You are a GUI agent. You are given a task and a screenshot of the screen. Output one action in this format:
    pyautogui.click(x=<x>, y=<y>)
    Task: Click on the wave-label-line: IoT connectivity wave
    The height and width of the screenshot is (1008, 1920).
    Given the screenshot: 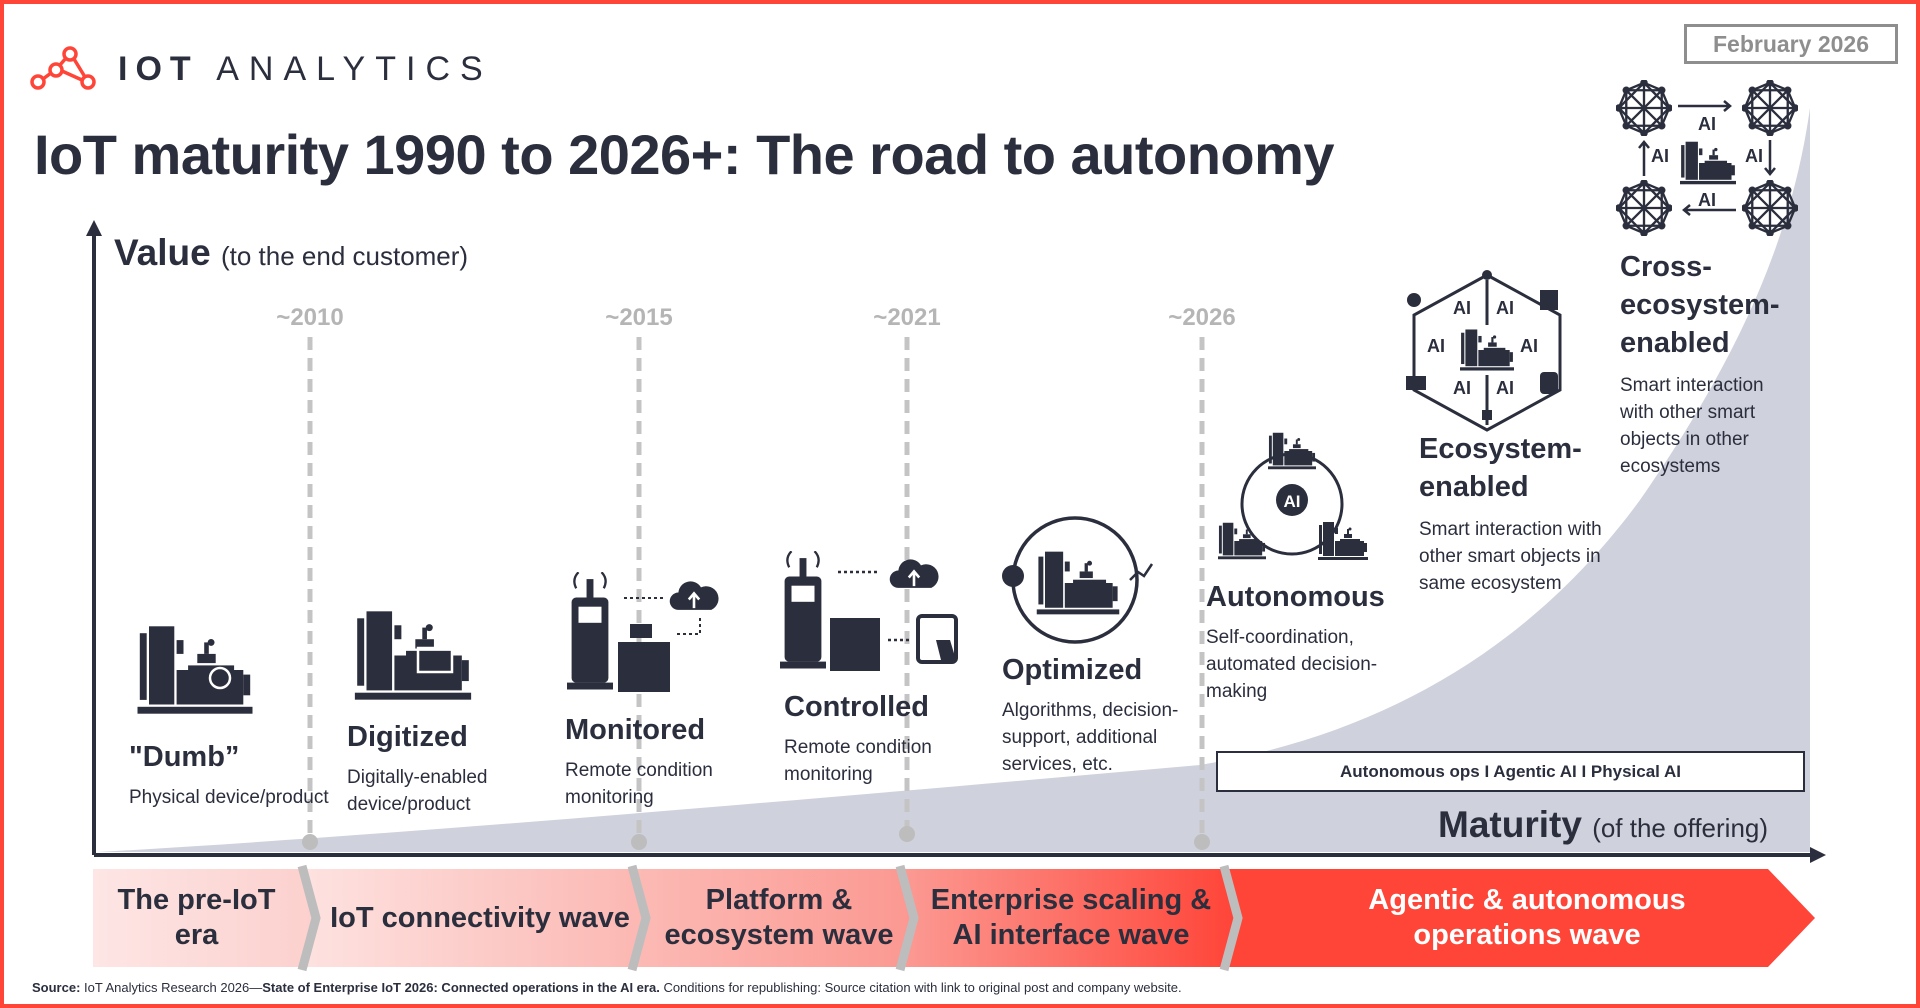 What is the action you would take?
    pyautogui.click(x=480, y=917)
    